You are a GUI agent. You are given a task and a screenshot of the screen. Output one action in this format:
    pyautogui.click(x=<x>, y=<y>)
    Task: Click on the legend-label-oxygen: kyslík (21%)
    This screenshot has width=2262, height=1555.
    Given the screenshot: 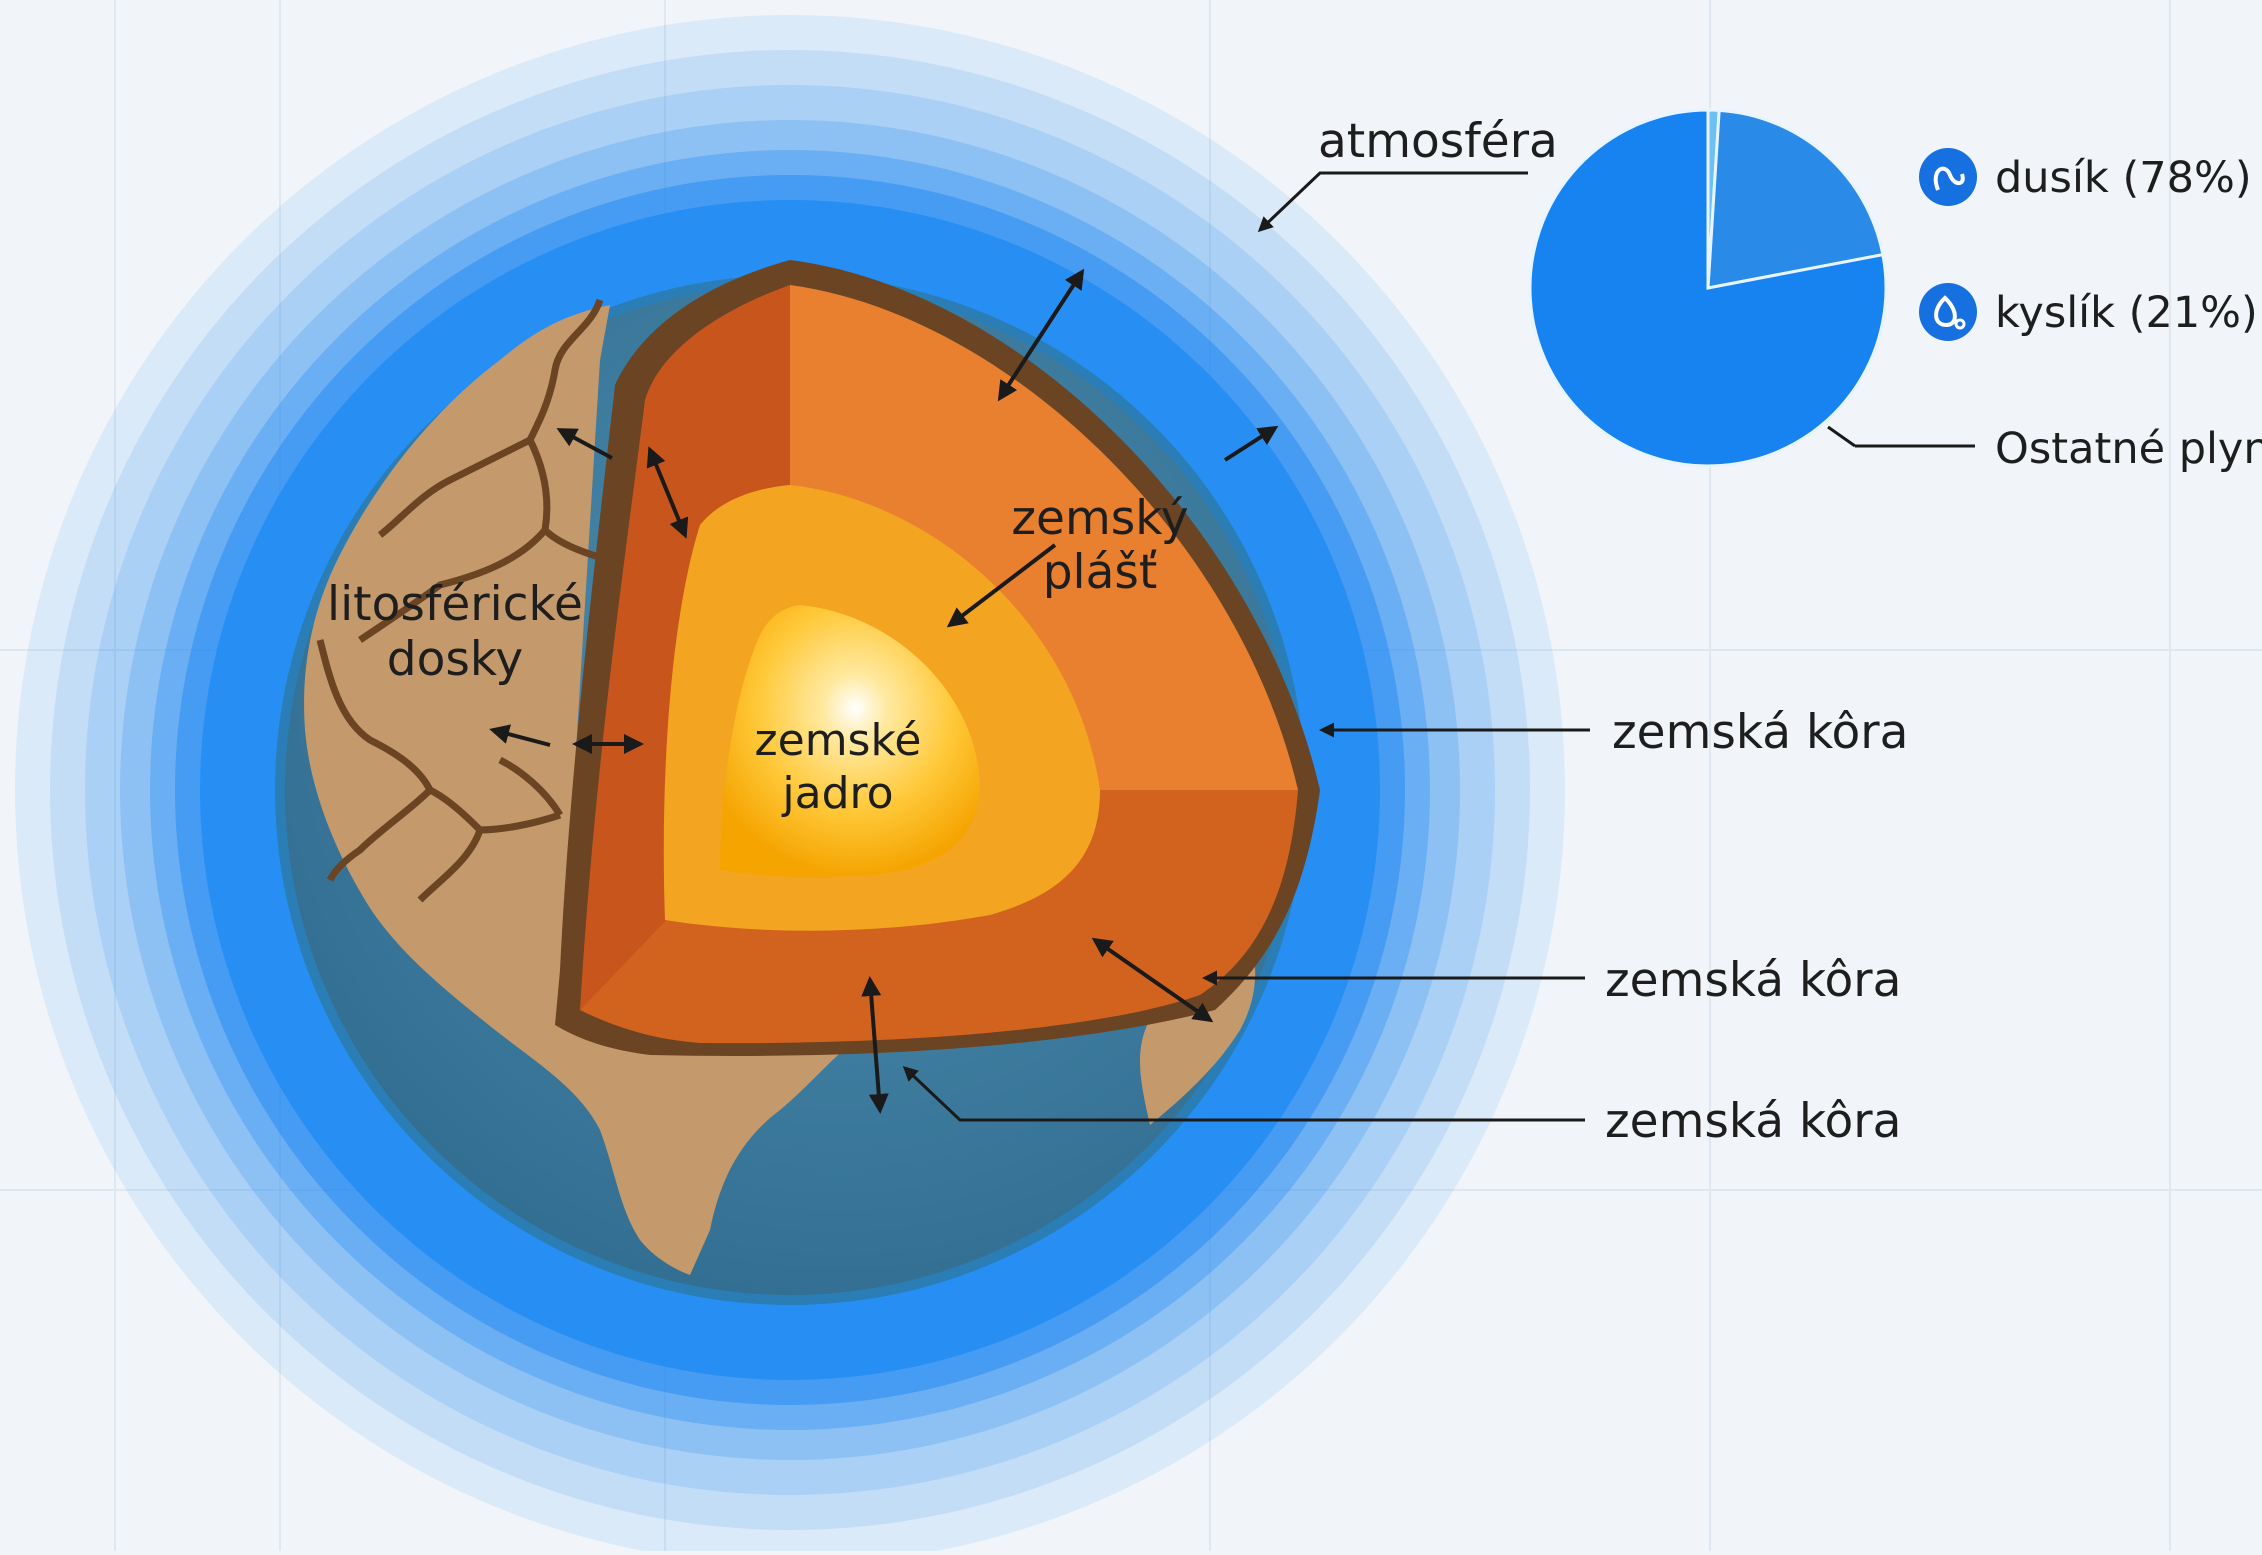 What is the action you would take?
    pyautogui.click(x=2126, y=313)
    